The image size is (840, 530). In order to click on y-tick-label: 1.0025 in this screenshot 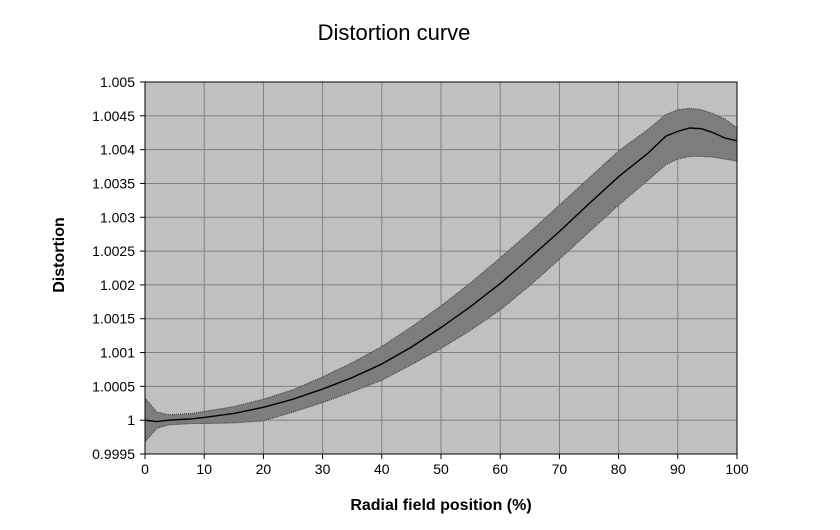, I will do `click(113, 251)`.